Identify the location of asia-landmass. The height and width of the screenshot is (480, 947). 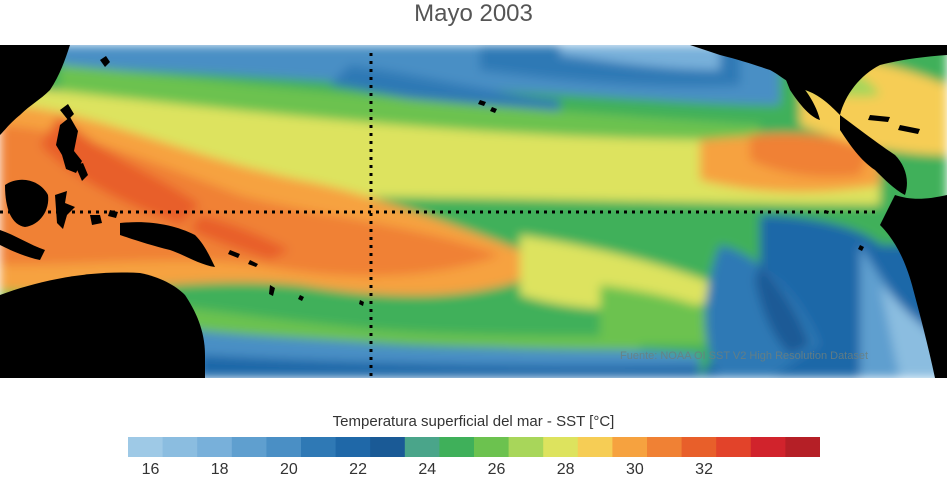
(35, 90).